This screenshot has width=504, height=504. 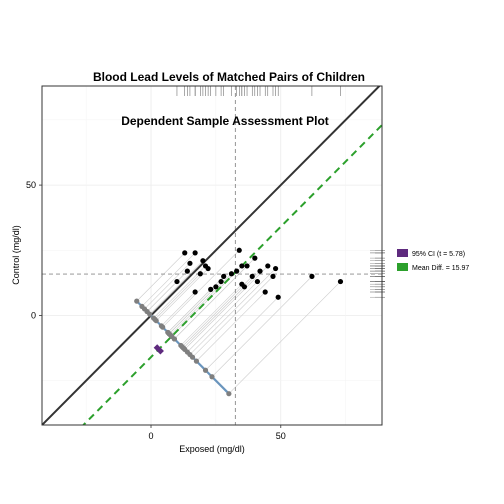 What do you see at coordinates (31, 185) in the screenshot?
I see `y-tick-label: 50` at bounding box center [31, 185].